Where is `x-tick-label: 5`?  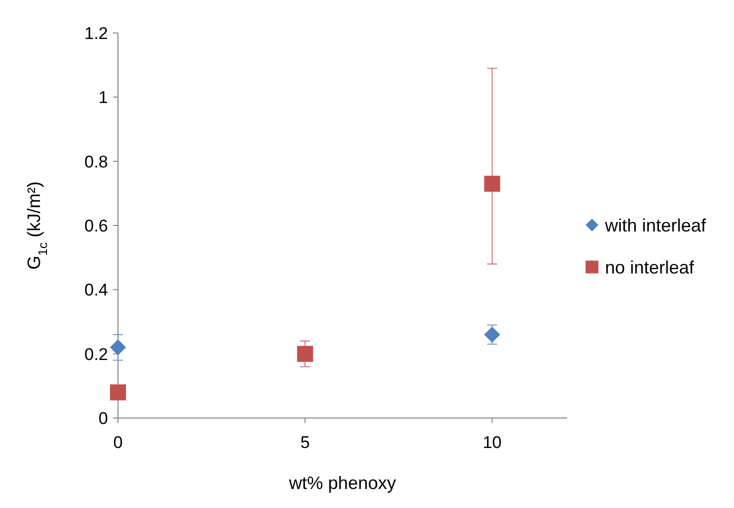 x-tick-label: 5 is located at coordinates (305, 442).